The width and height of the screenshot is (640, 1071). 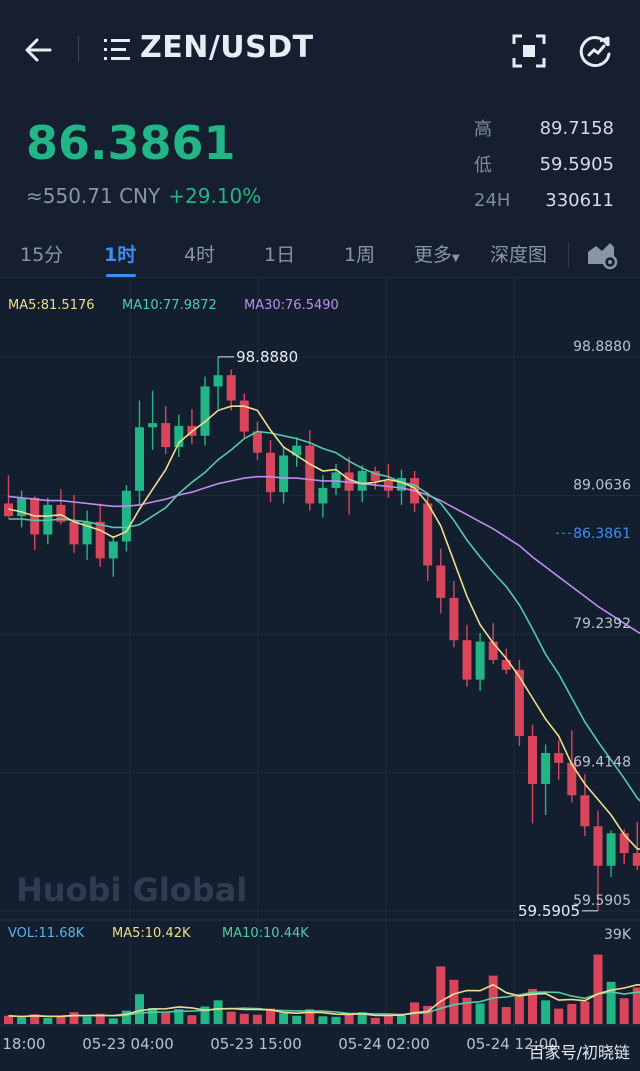 I want to click on tab-4h: 4时, so click(x=200, y=255).